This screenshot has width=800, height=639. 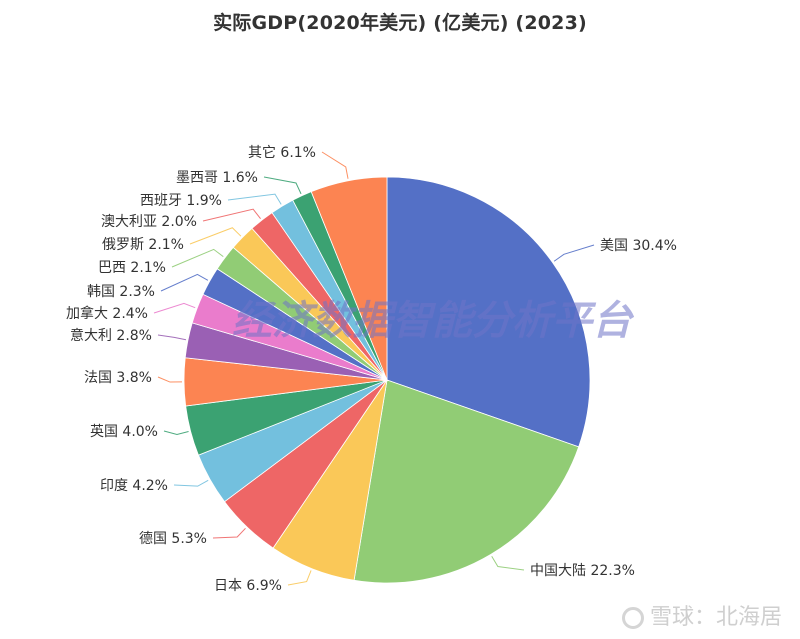 I want to click on slice-label: 加拿大 2.4%, so click(x=107, y=313).